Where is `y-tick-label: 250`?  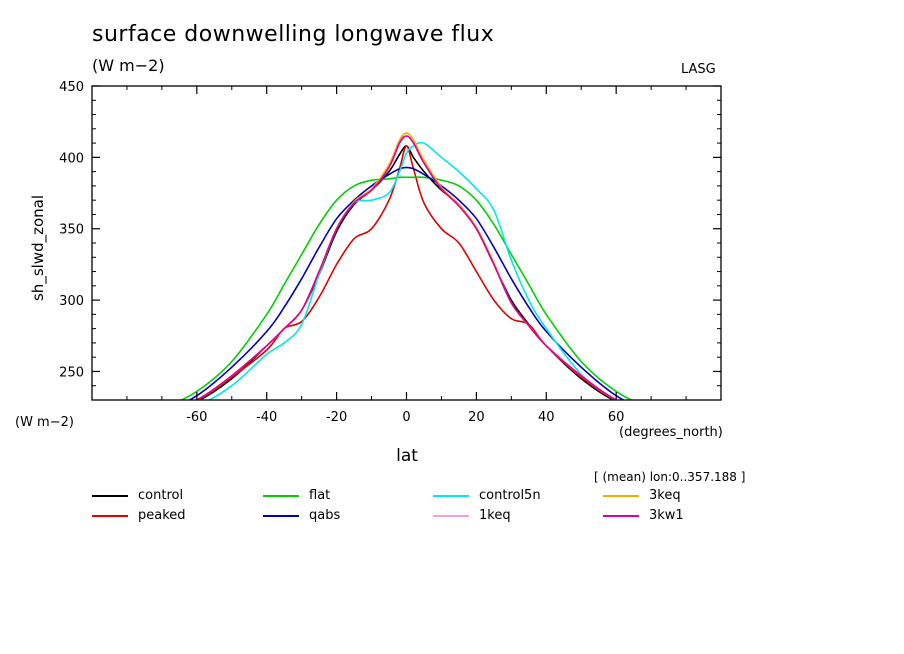
y-tick-label: 250 is located at coordinates (71, 372).